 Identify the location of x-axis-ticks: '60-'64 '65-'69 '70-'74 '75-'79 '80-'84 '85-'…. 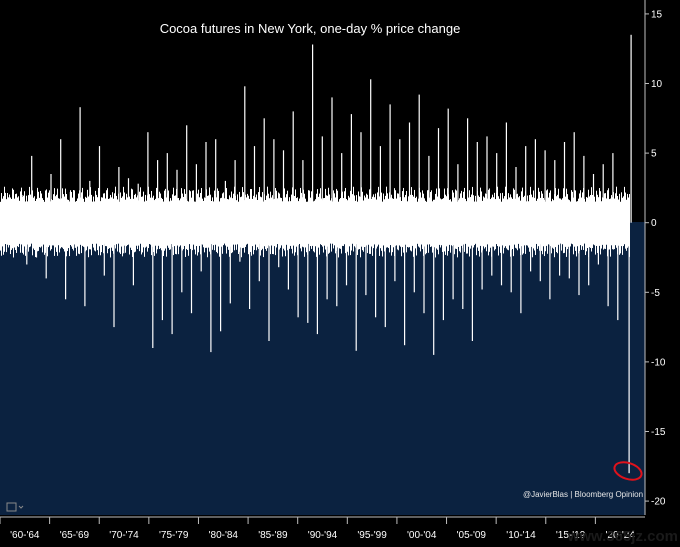
(322, 528).